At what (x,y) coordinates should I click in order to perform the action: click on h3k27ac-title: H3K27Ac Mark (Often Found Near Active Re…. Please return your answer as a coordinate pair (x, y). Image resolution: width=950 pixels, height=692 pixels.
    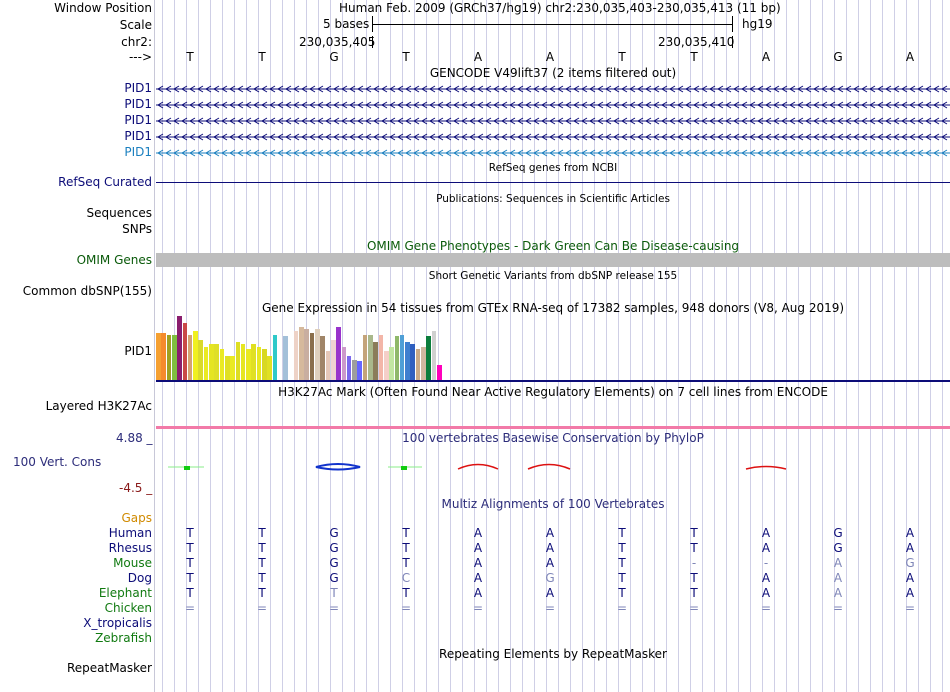
    Looking at the image, I should click on (553, 392).